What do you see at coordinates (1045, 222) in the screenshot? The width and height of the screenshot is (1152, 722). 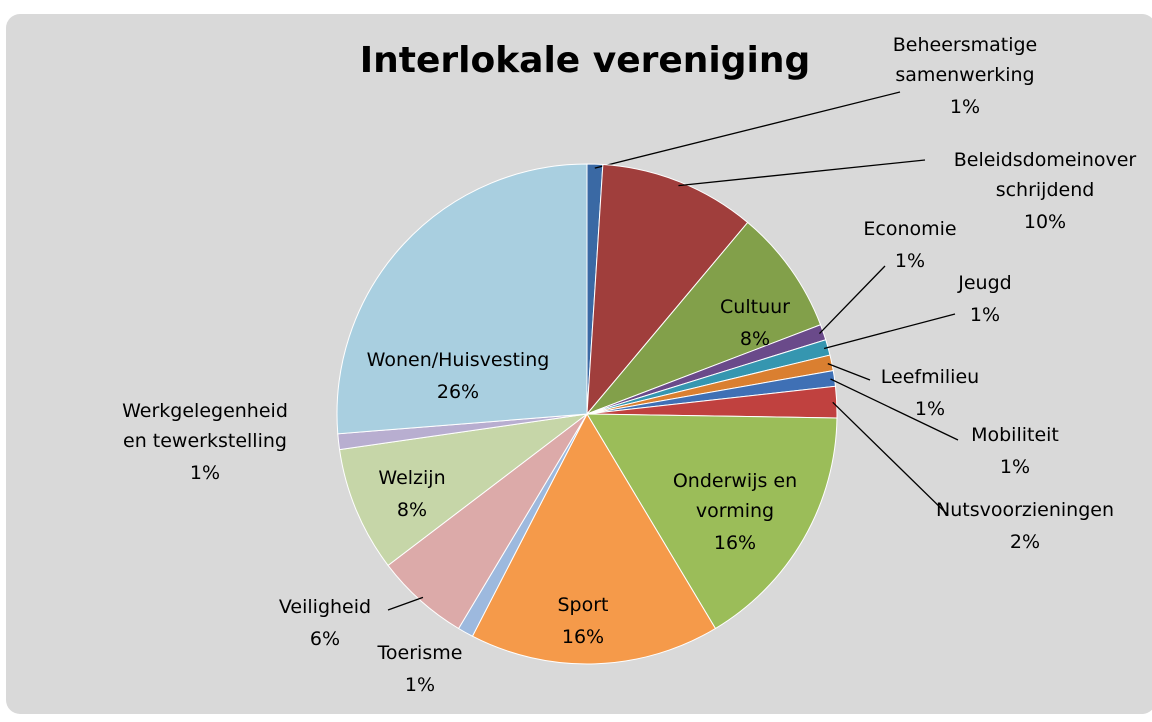 I see `value-label: 10%` at bounding box center [1045, 222].